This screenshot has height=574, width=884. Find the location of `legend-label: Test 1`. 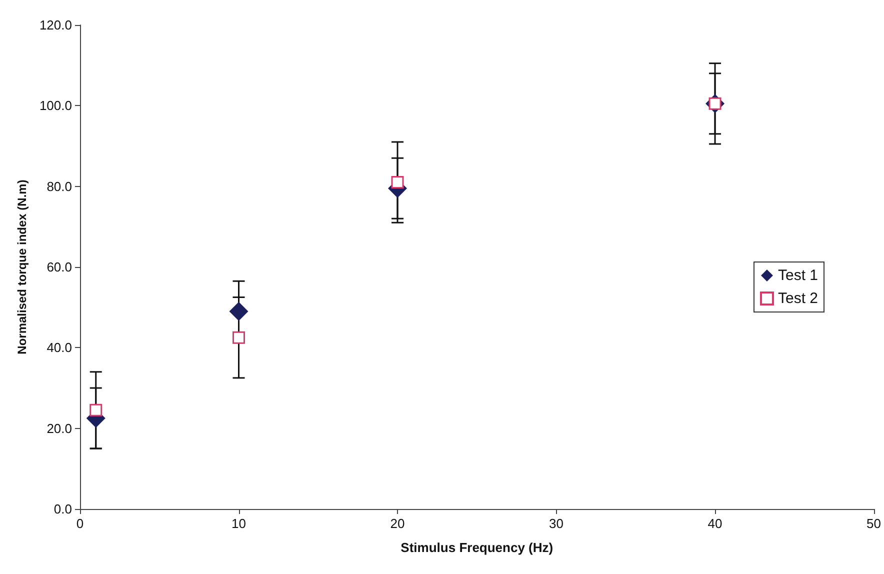

legend-label: Test 1 is located at coordinates (798, 275).